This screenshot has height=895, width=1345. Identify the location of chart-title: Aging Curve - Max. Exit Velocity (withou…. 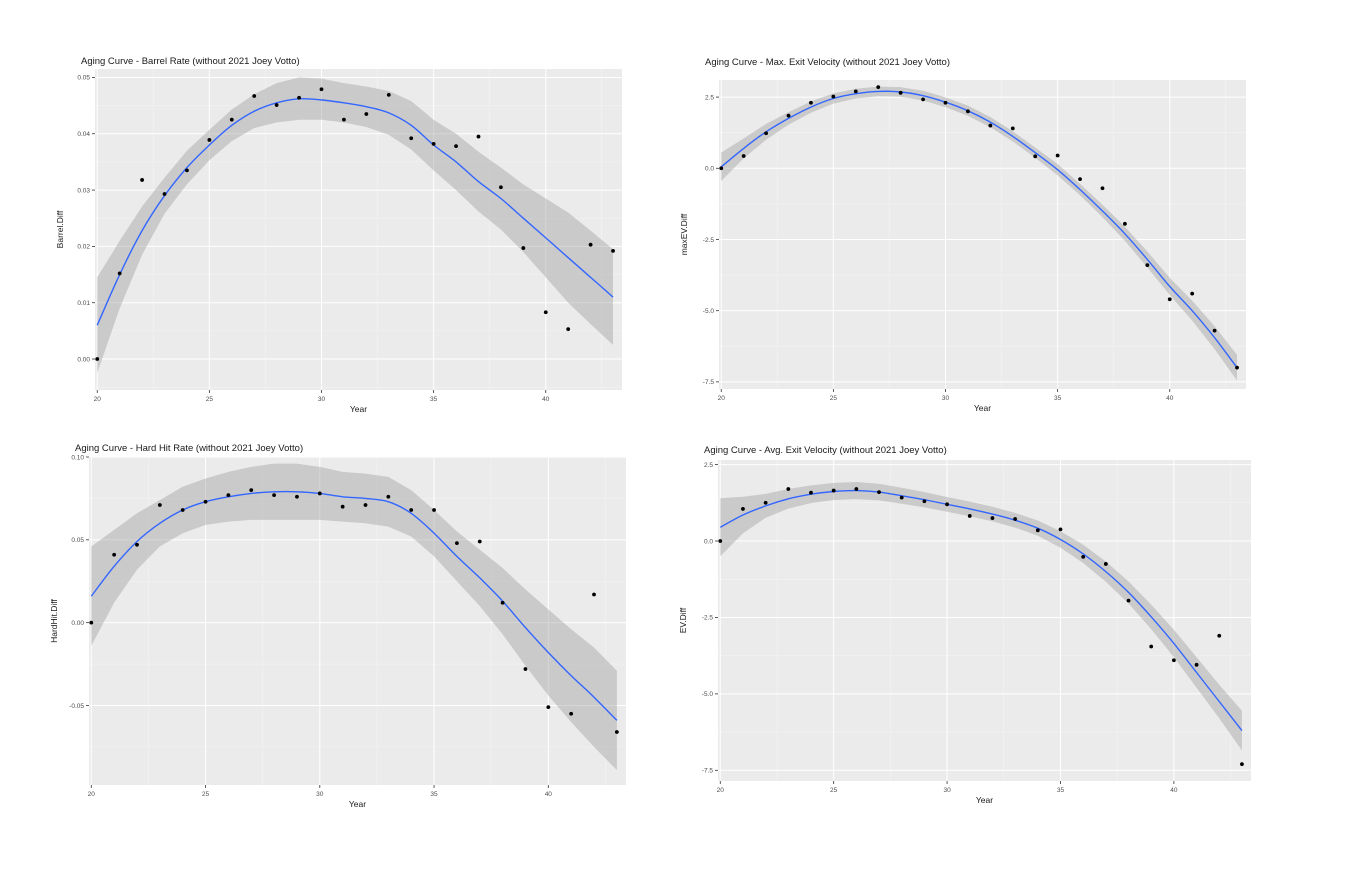
(827, 62).